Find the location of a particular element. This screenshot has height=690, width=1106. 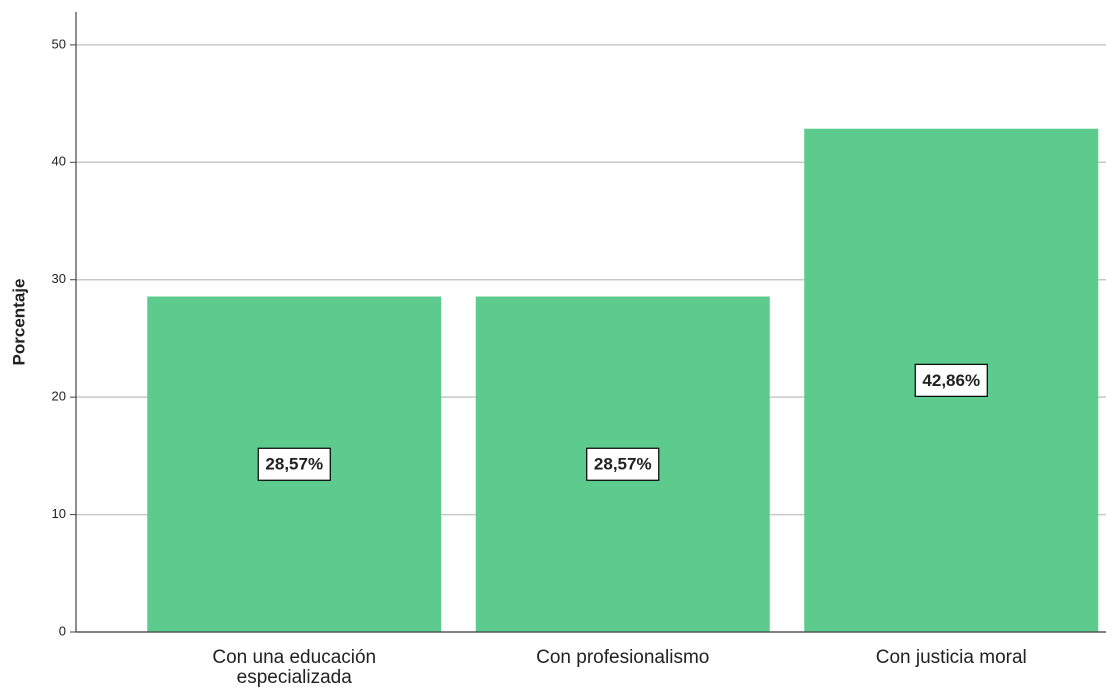

y-tick-label: 50 is located at coordinates (59, 43).